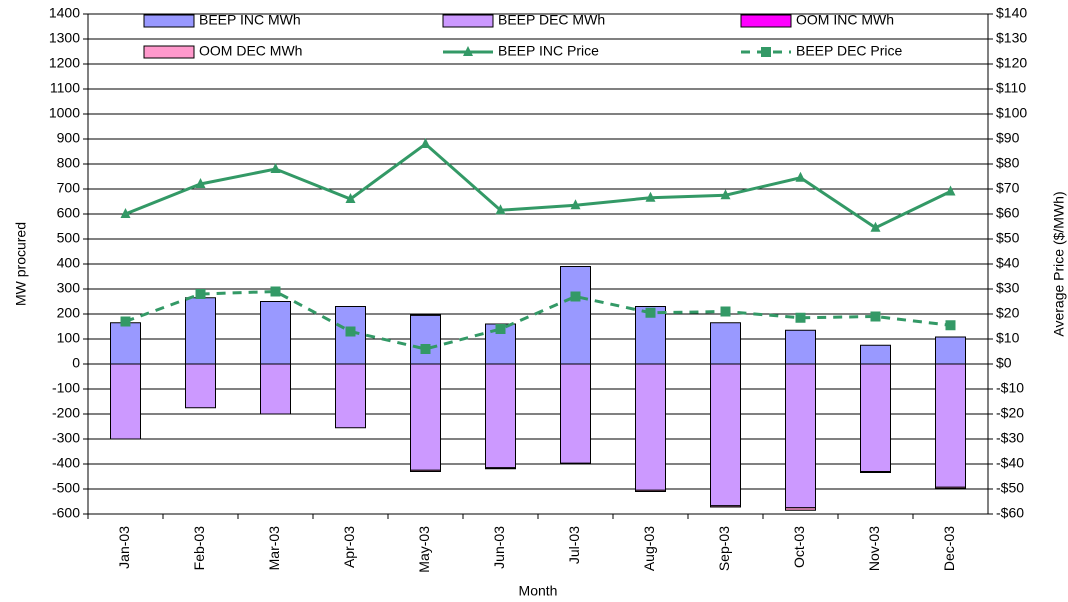 This screenshot has width=1068, height=602. Describe the element at coordinates (849, 51) in the screenshot. I see `legend-label: BEEP DEC Price` at that location.